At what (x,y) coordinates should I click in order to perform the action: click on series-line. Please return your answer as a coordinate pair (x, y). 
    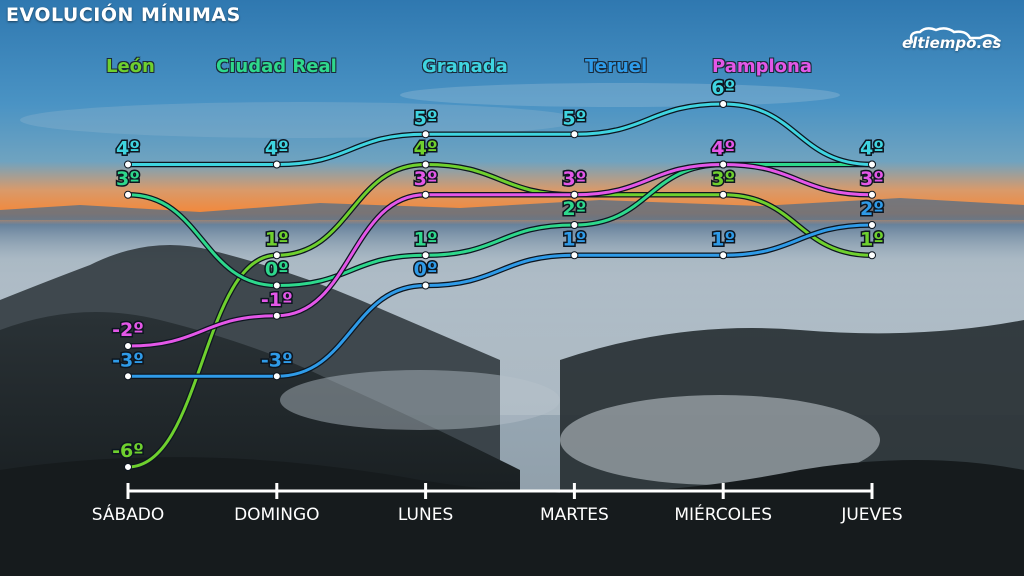
    Looking at the image, I should click on (500, 134).